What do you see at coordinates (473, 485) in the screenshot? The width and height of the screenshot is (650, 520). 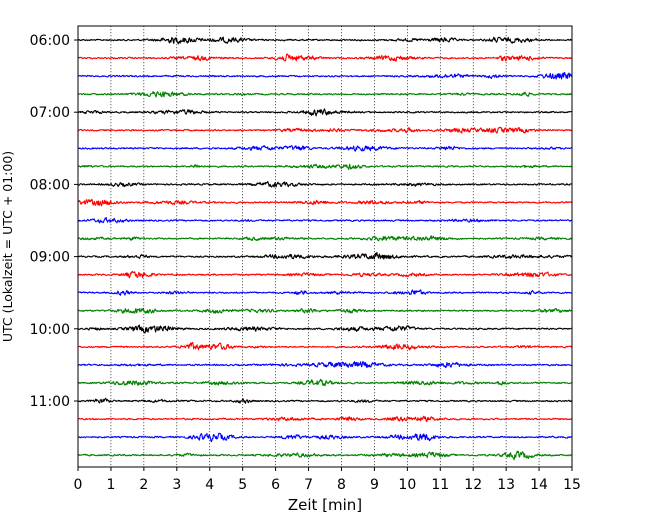 I see `x-tick-label: 12` at bounding box center [473, 485].